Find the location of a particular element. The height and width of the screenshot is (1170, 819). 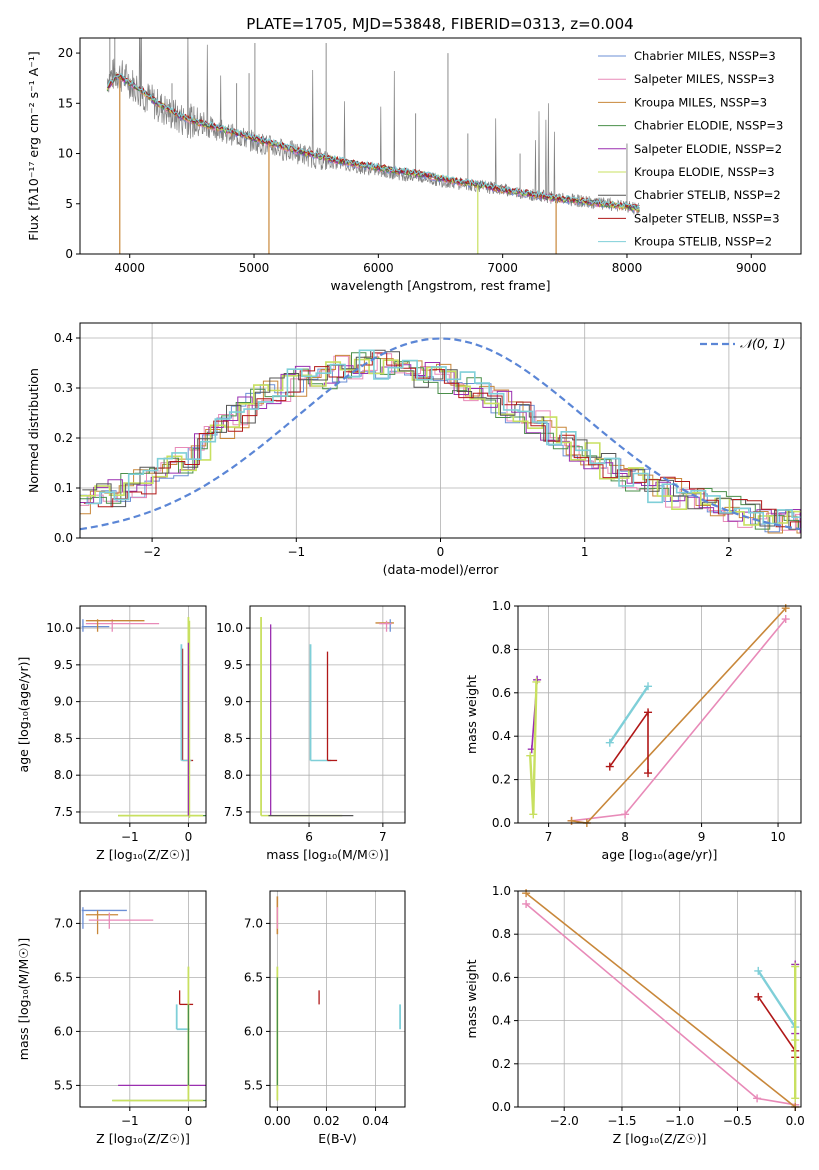

y-tick-label: 10 is located at coordinates (65, 154).